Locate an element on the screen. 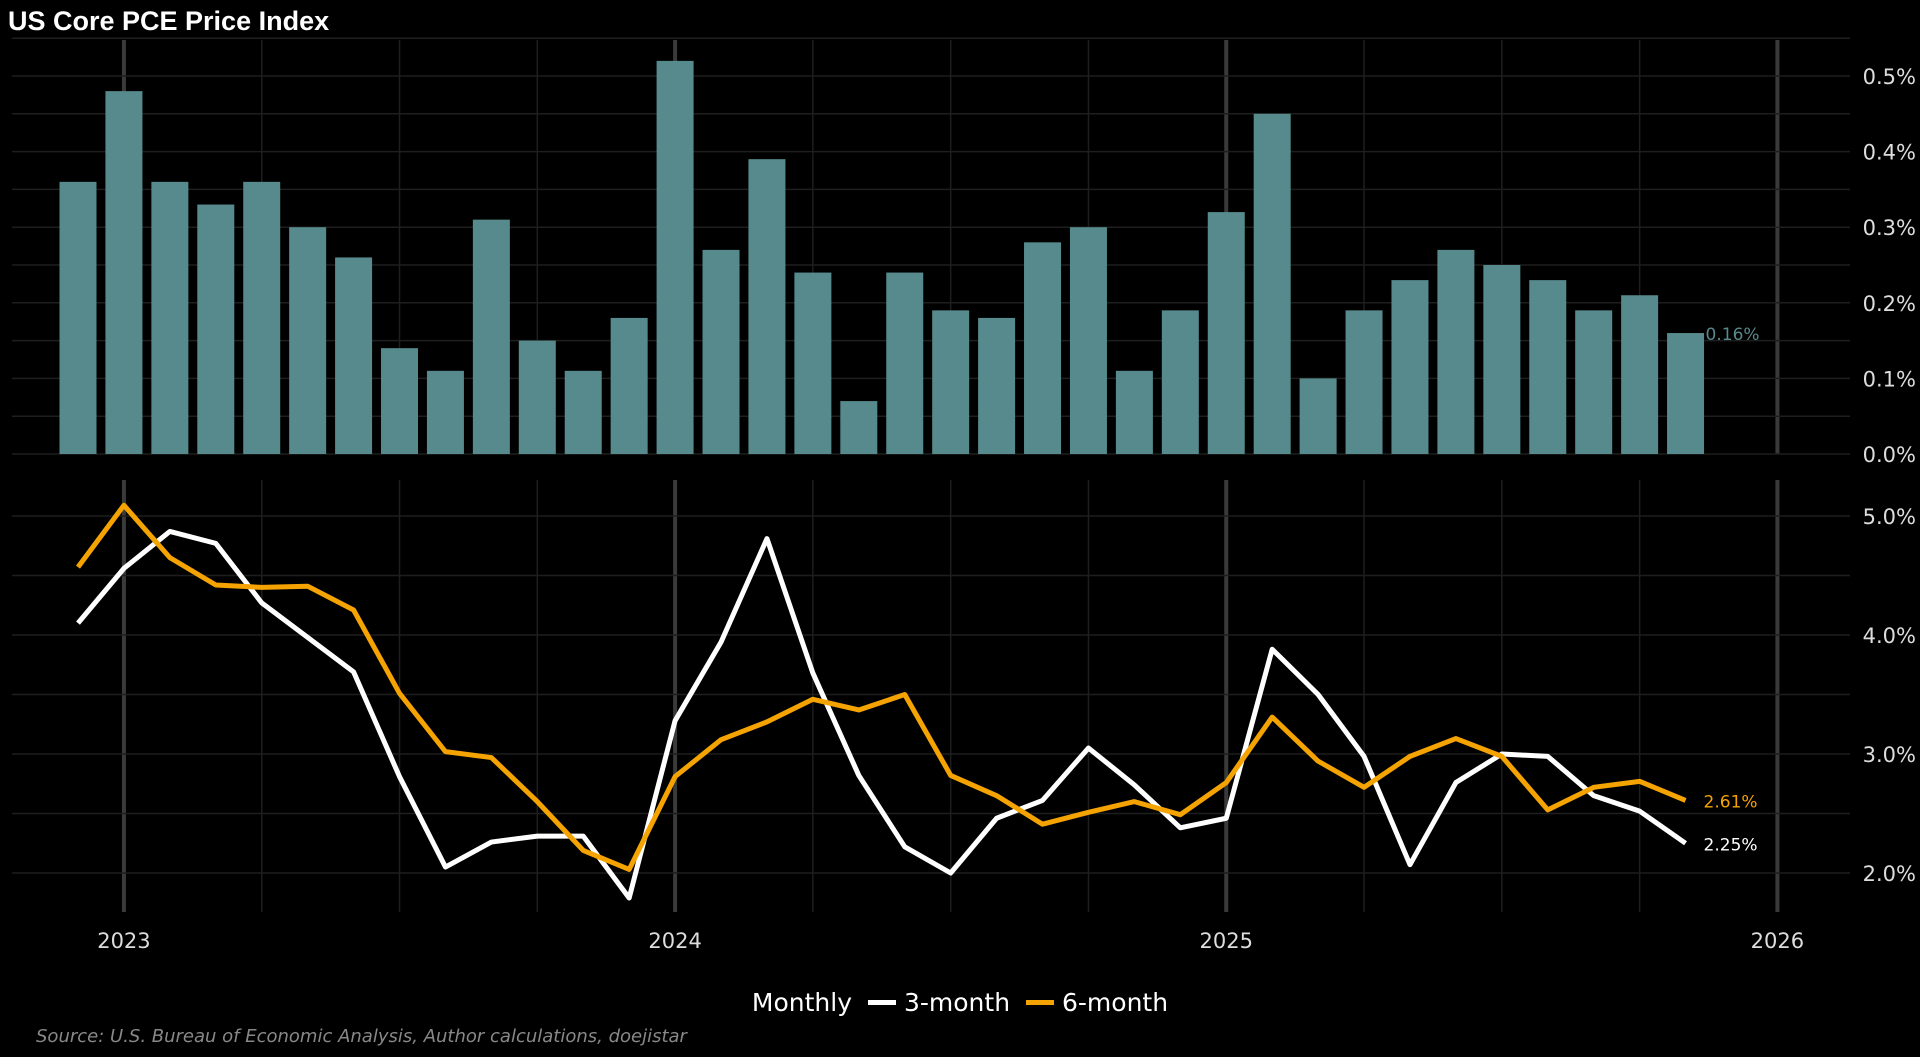 The width and height of the screenshot is (1920, 1057). y-tick-label-bottom: 3.0% is located at coordinates (1889, 755).